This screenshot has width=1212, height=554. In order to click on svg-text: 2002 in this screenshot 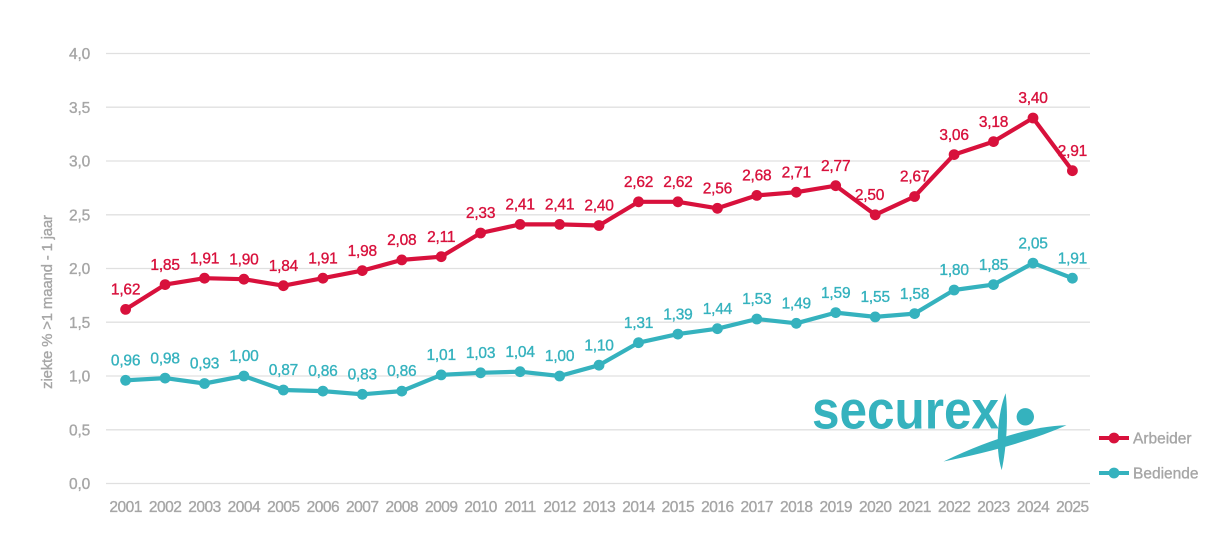, I will do `click(165, 507)`.